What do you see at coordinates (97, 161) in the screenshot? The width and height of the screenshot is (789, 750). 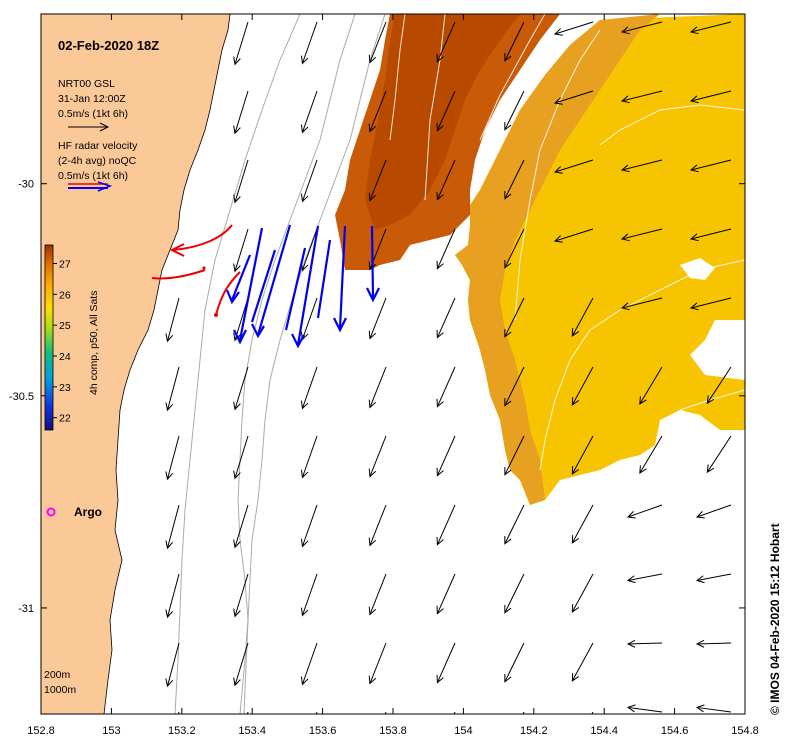 I see `hf-legend-avg: (2-4h avg) noQC` at bounding box center [97, 161].